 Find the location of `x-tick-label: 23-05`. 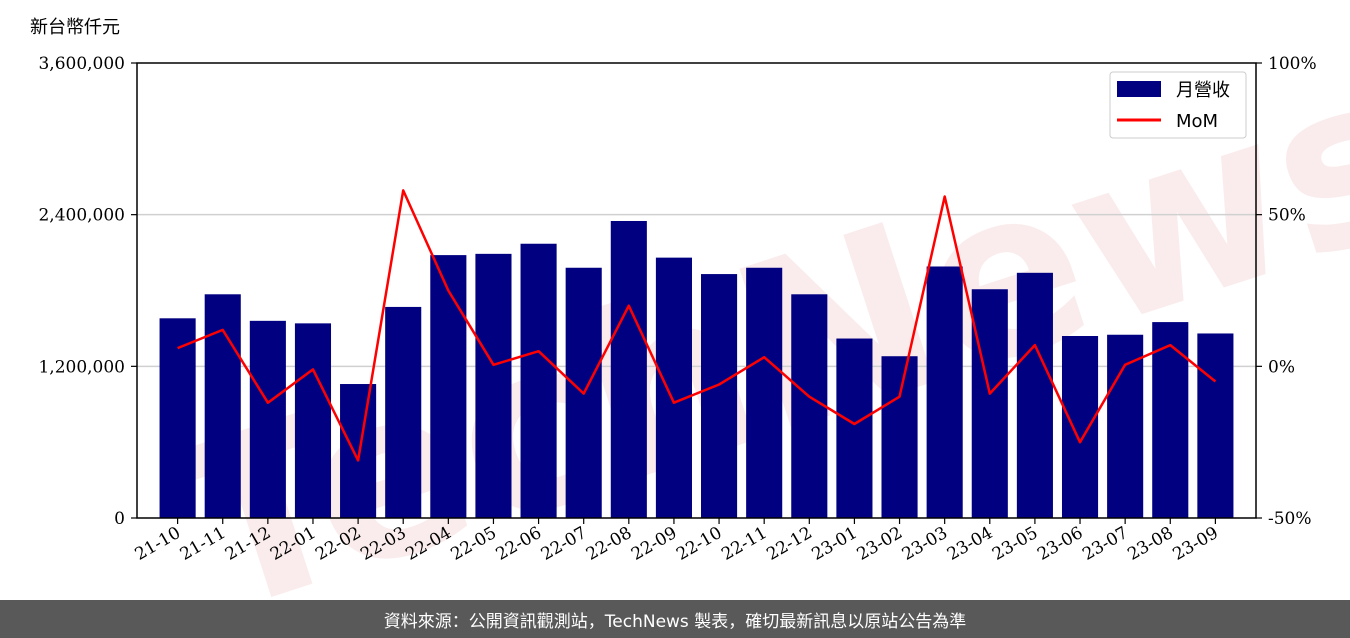

x-tick-label: 23-05 is located at coordinates (1015, 544).